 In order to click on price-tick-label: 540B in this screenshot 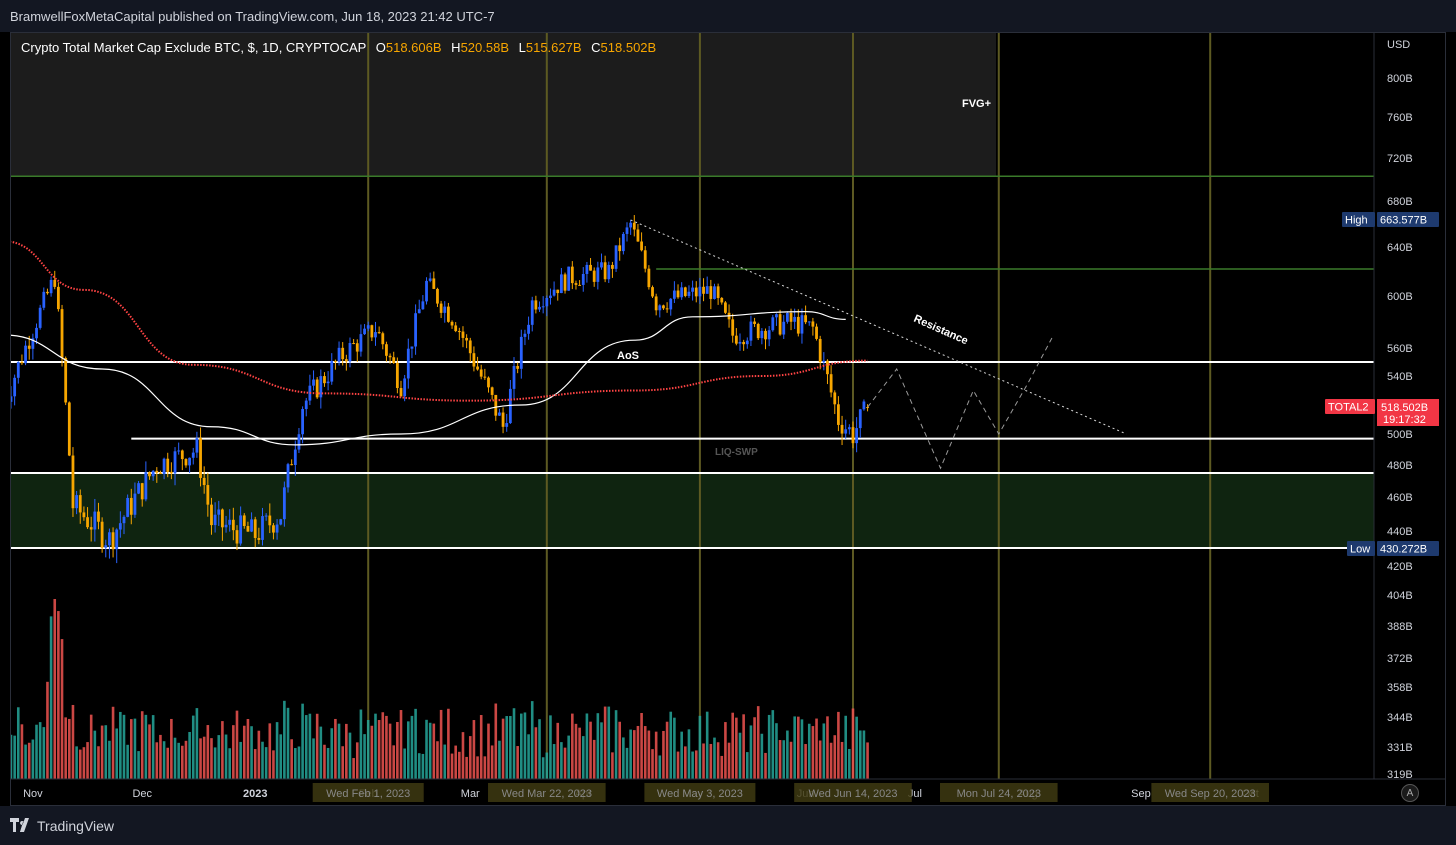, I will do `click(1400, 377)`.